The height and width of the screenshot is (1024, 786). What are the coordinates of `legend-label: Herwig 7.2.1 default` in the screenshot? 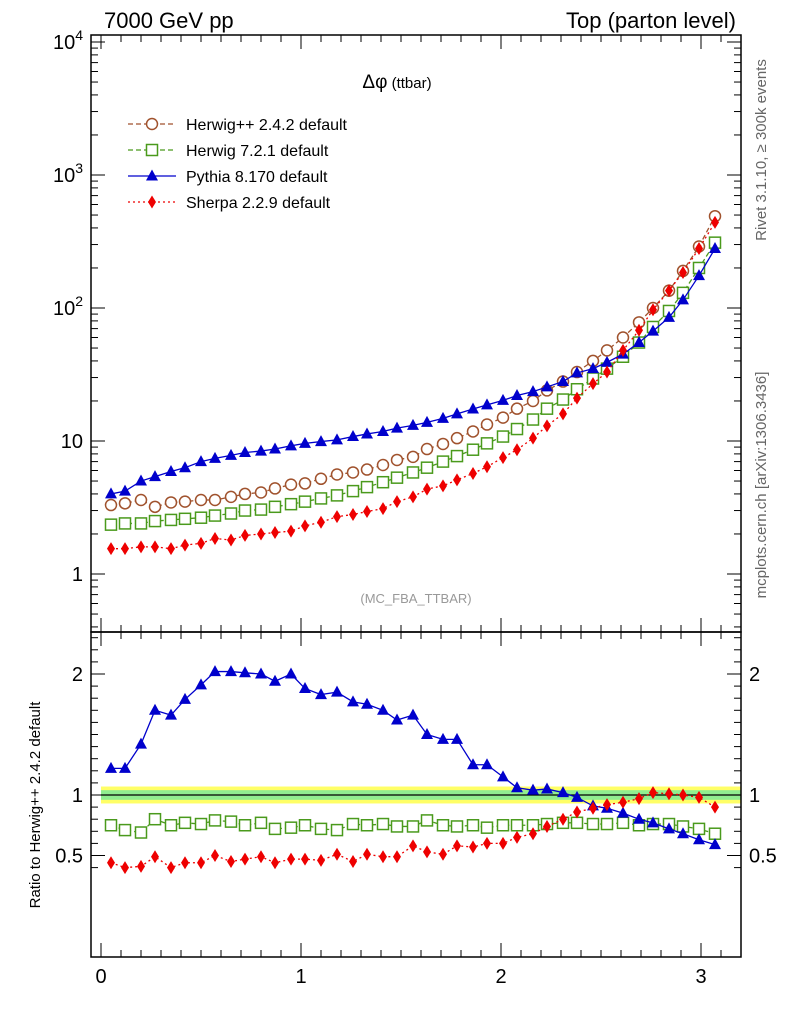 It's located at (257, 151).